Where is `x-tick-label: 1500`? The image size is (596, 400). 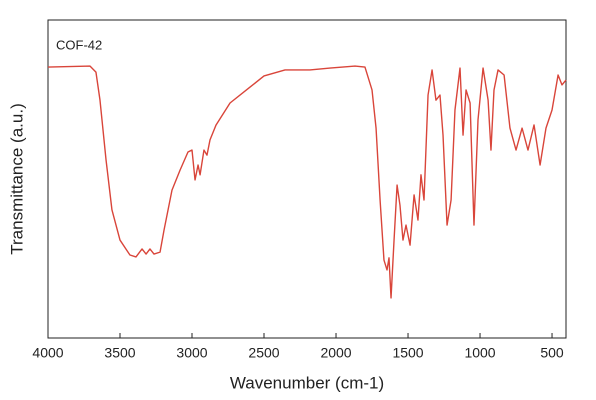
x-tick-label: 1500 is located at coordinates (407, 353).